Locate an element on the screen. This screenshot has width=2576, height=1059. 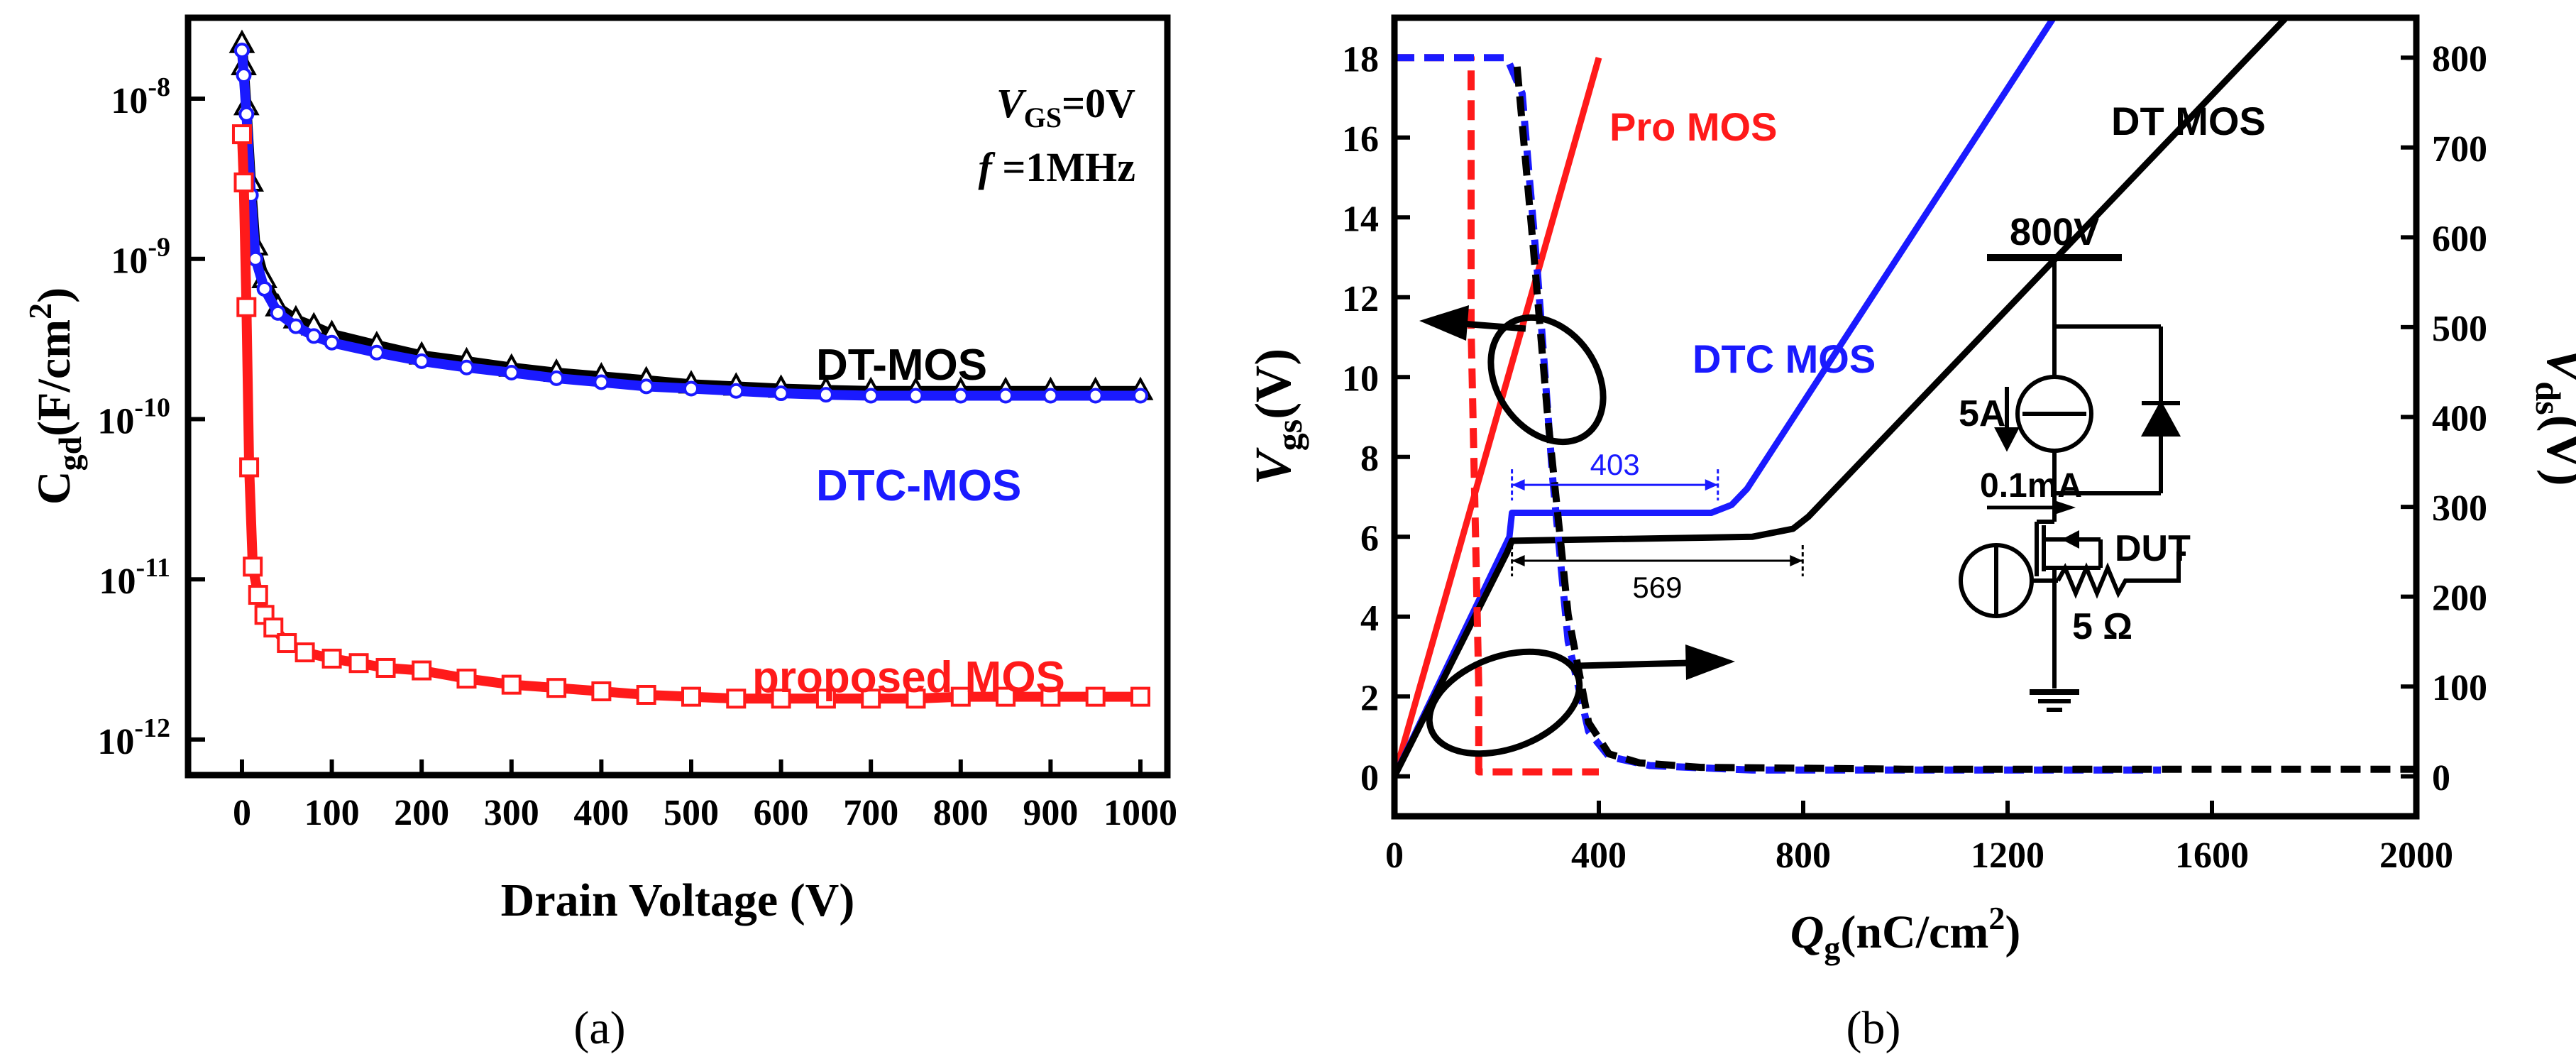
b-y2-tick-label: 0 is located at coordinates (2441, 779).